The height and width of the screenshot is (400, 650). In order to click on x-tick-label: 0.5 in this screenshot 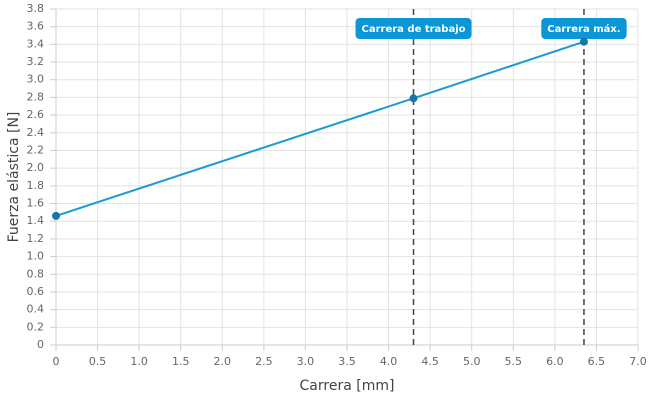, I will do `click(98, 361)`.